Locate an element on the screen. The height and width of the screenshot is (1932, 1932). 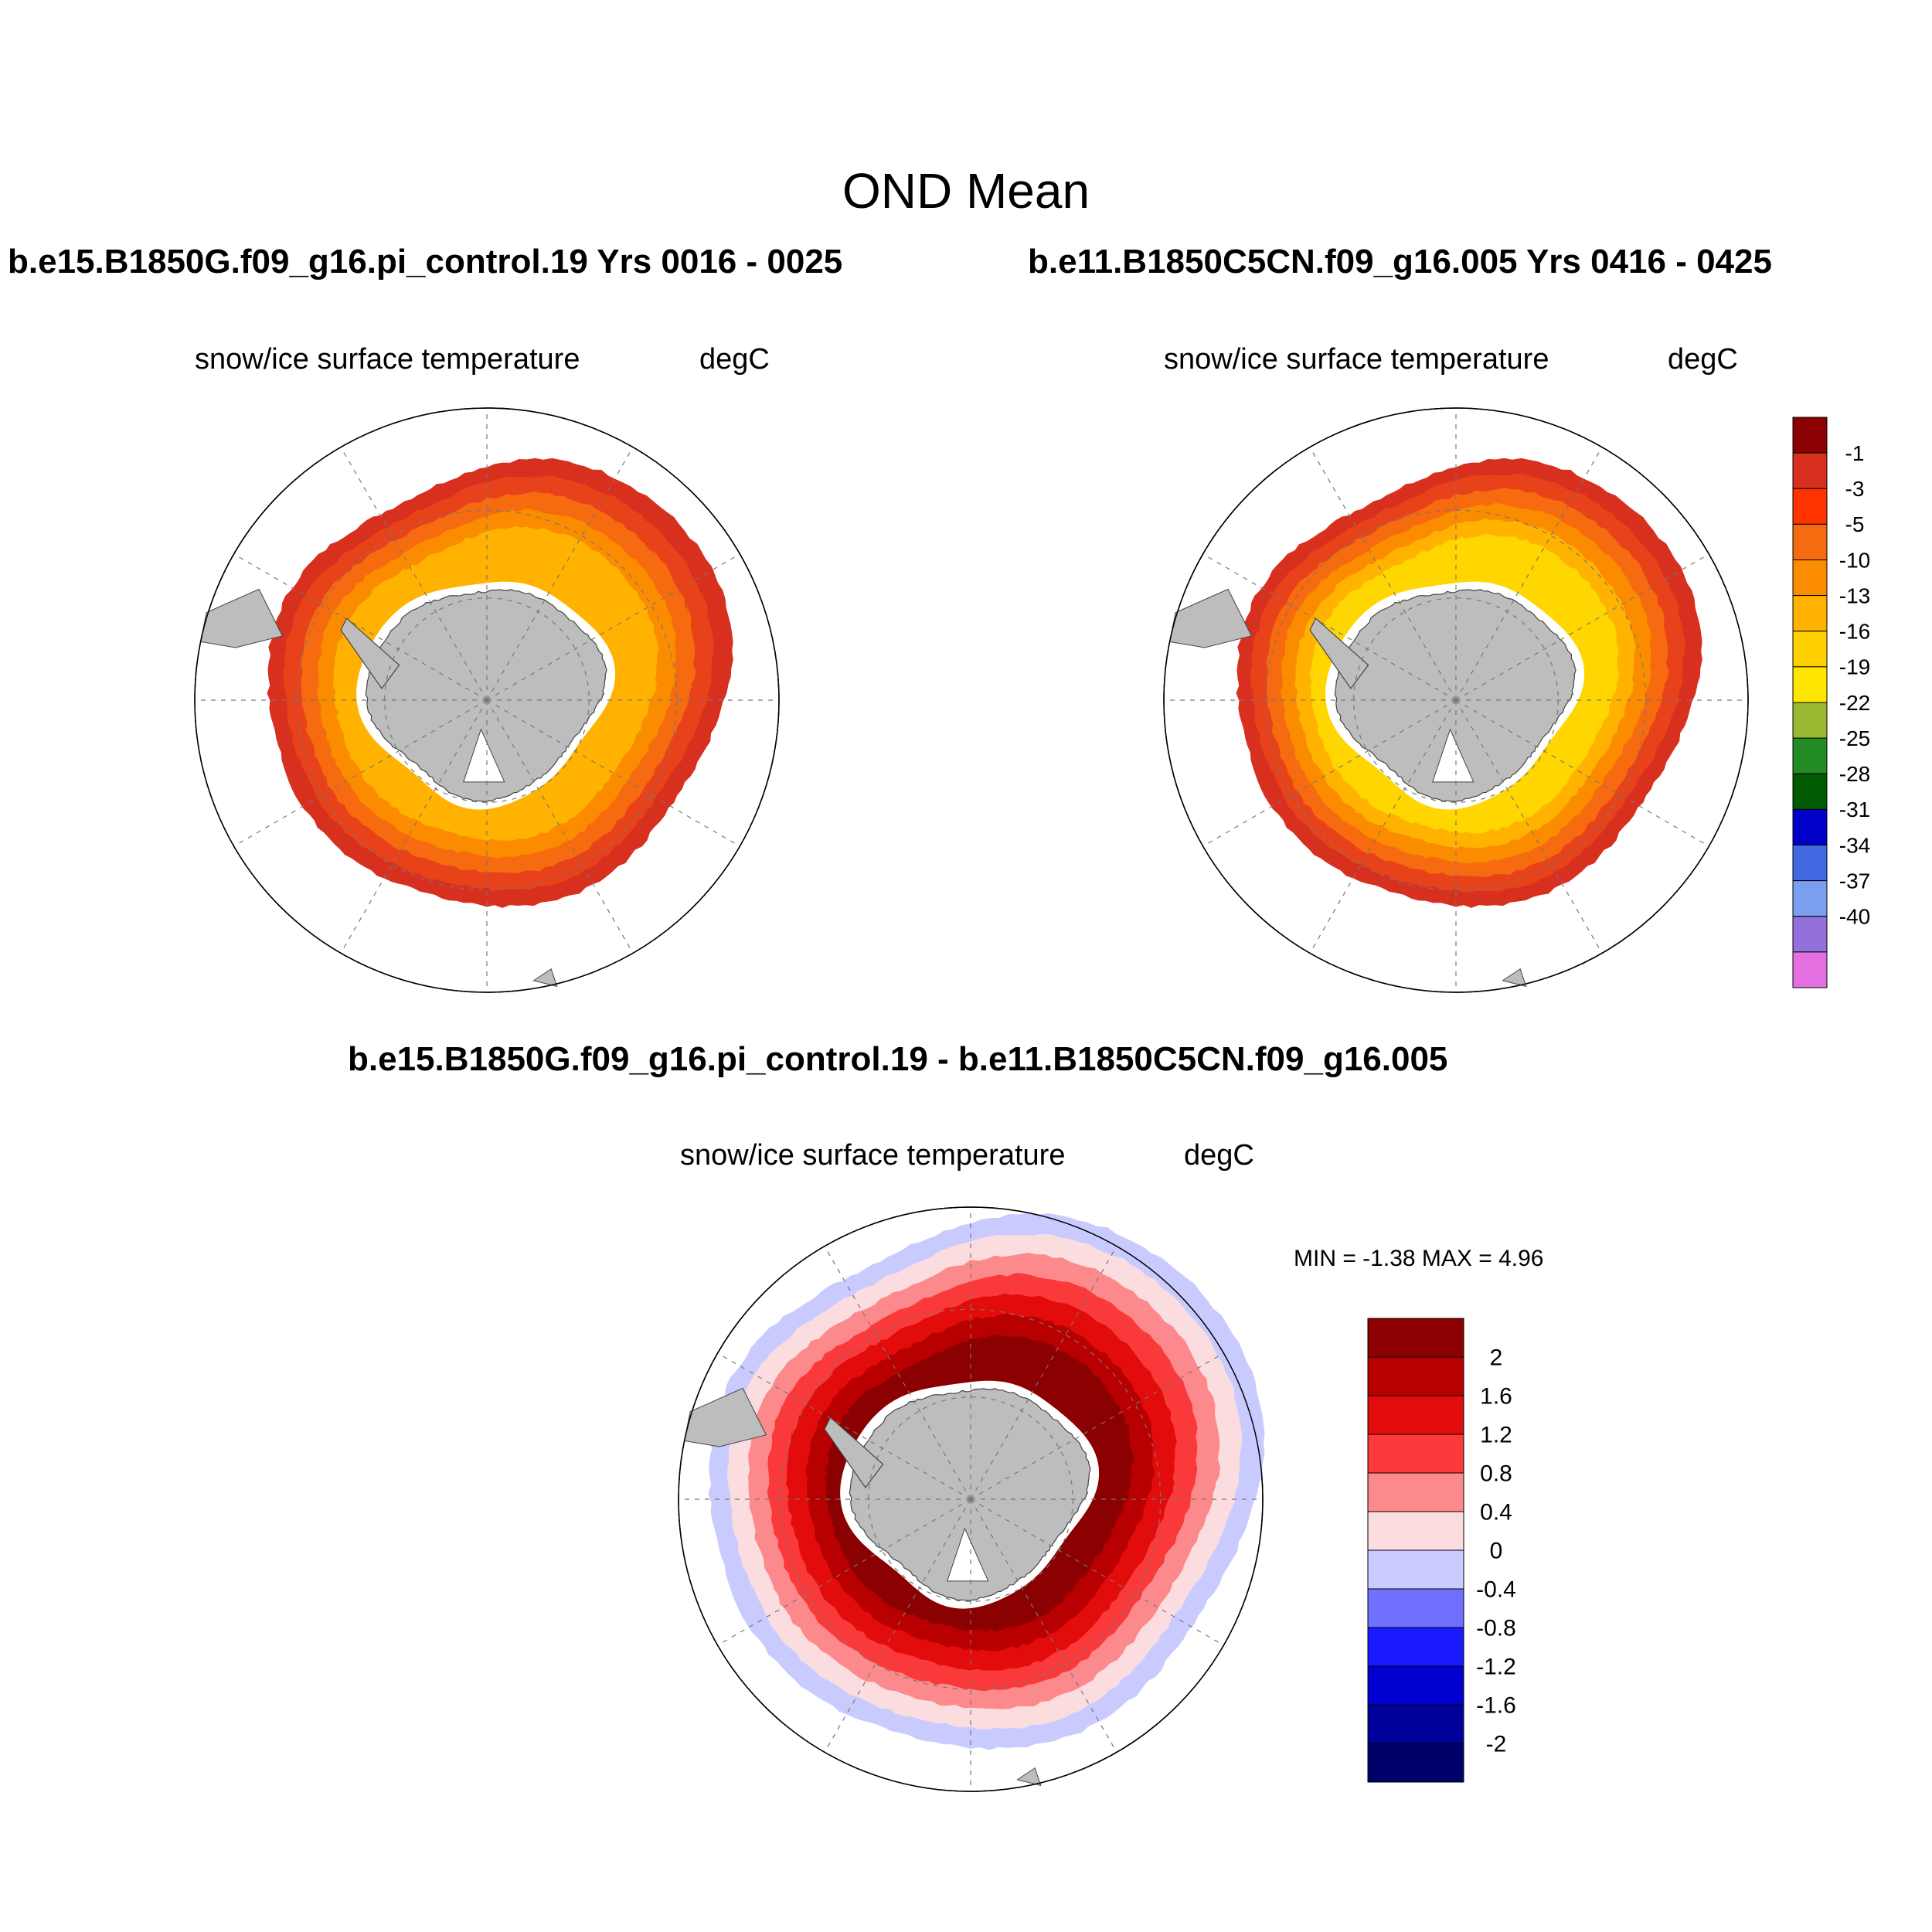
case1-island-land is located at coordinates (545, 978).